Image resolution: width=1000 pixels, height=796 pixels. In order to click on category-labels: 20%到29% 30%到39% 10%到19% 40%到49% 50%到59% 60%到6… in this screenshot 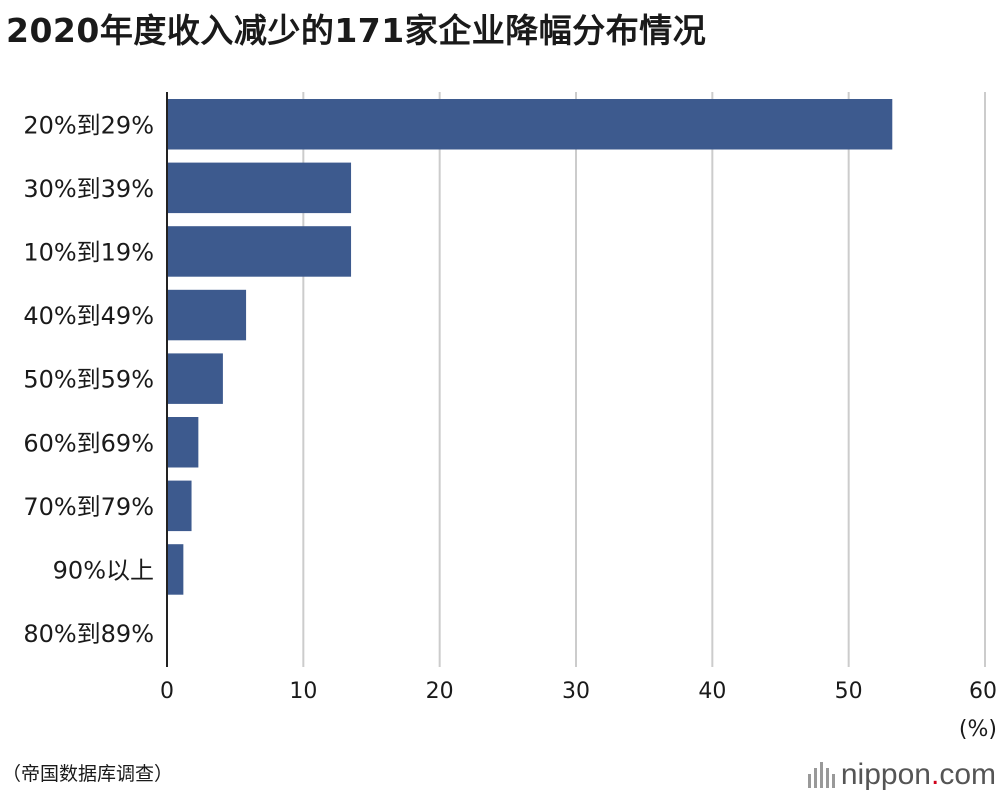, I will do `click(88, 379)`.